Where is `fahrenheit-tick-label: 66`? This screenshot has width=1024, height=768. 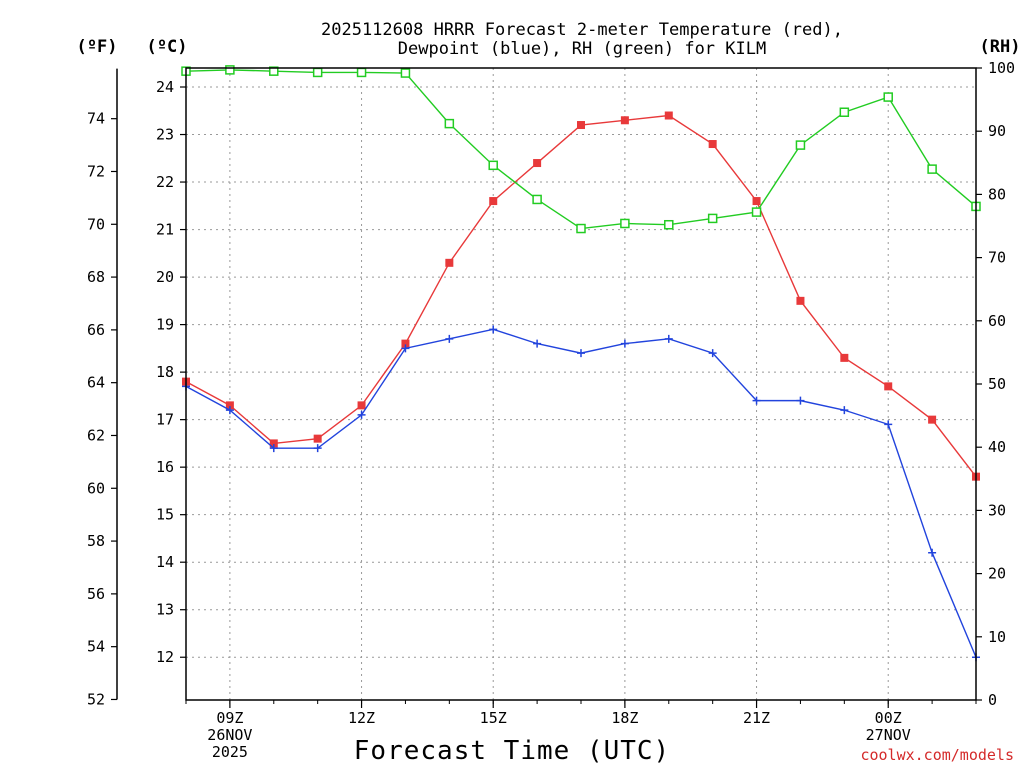 fahrenheit-tick-label: 66 is located at coordinates (96, 330).